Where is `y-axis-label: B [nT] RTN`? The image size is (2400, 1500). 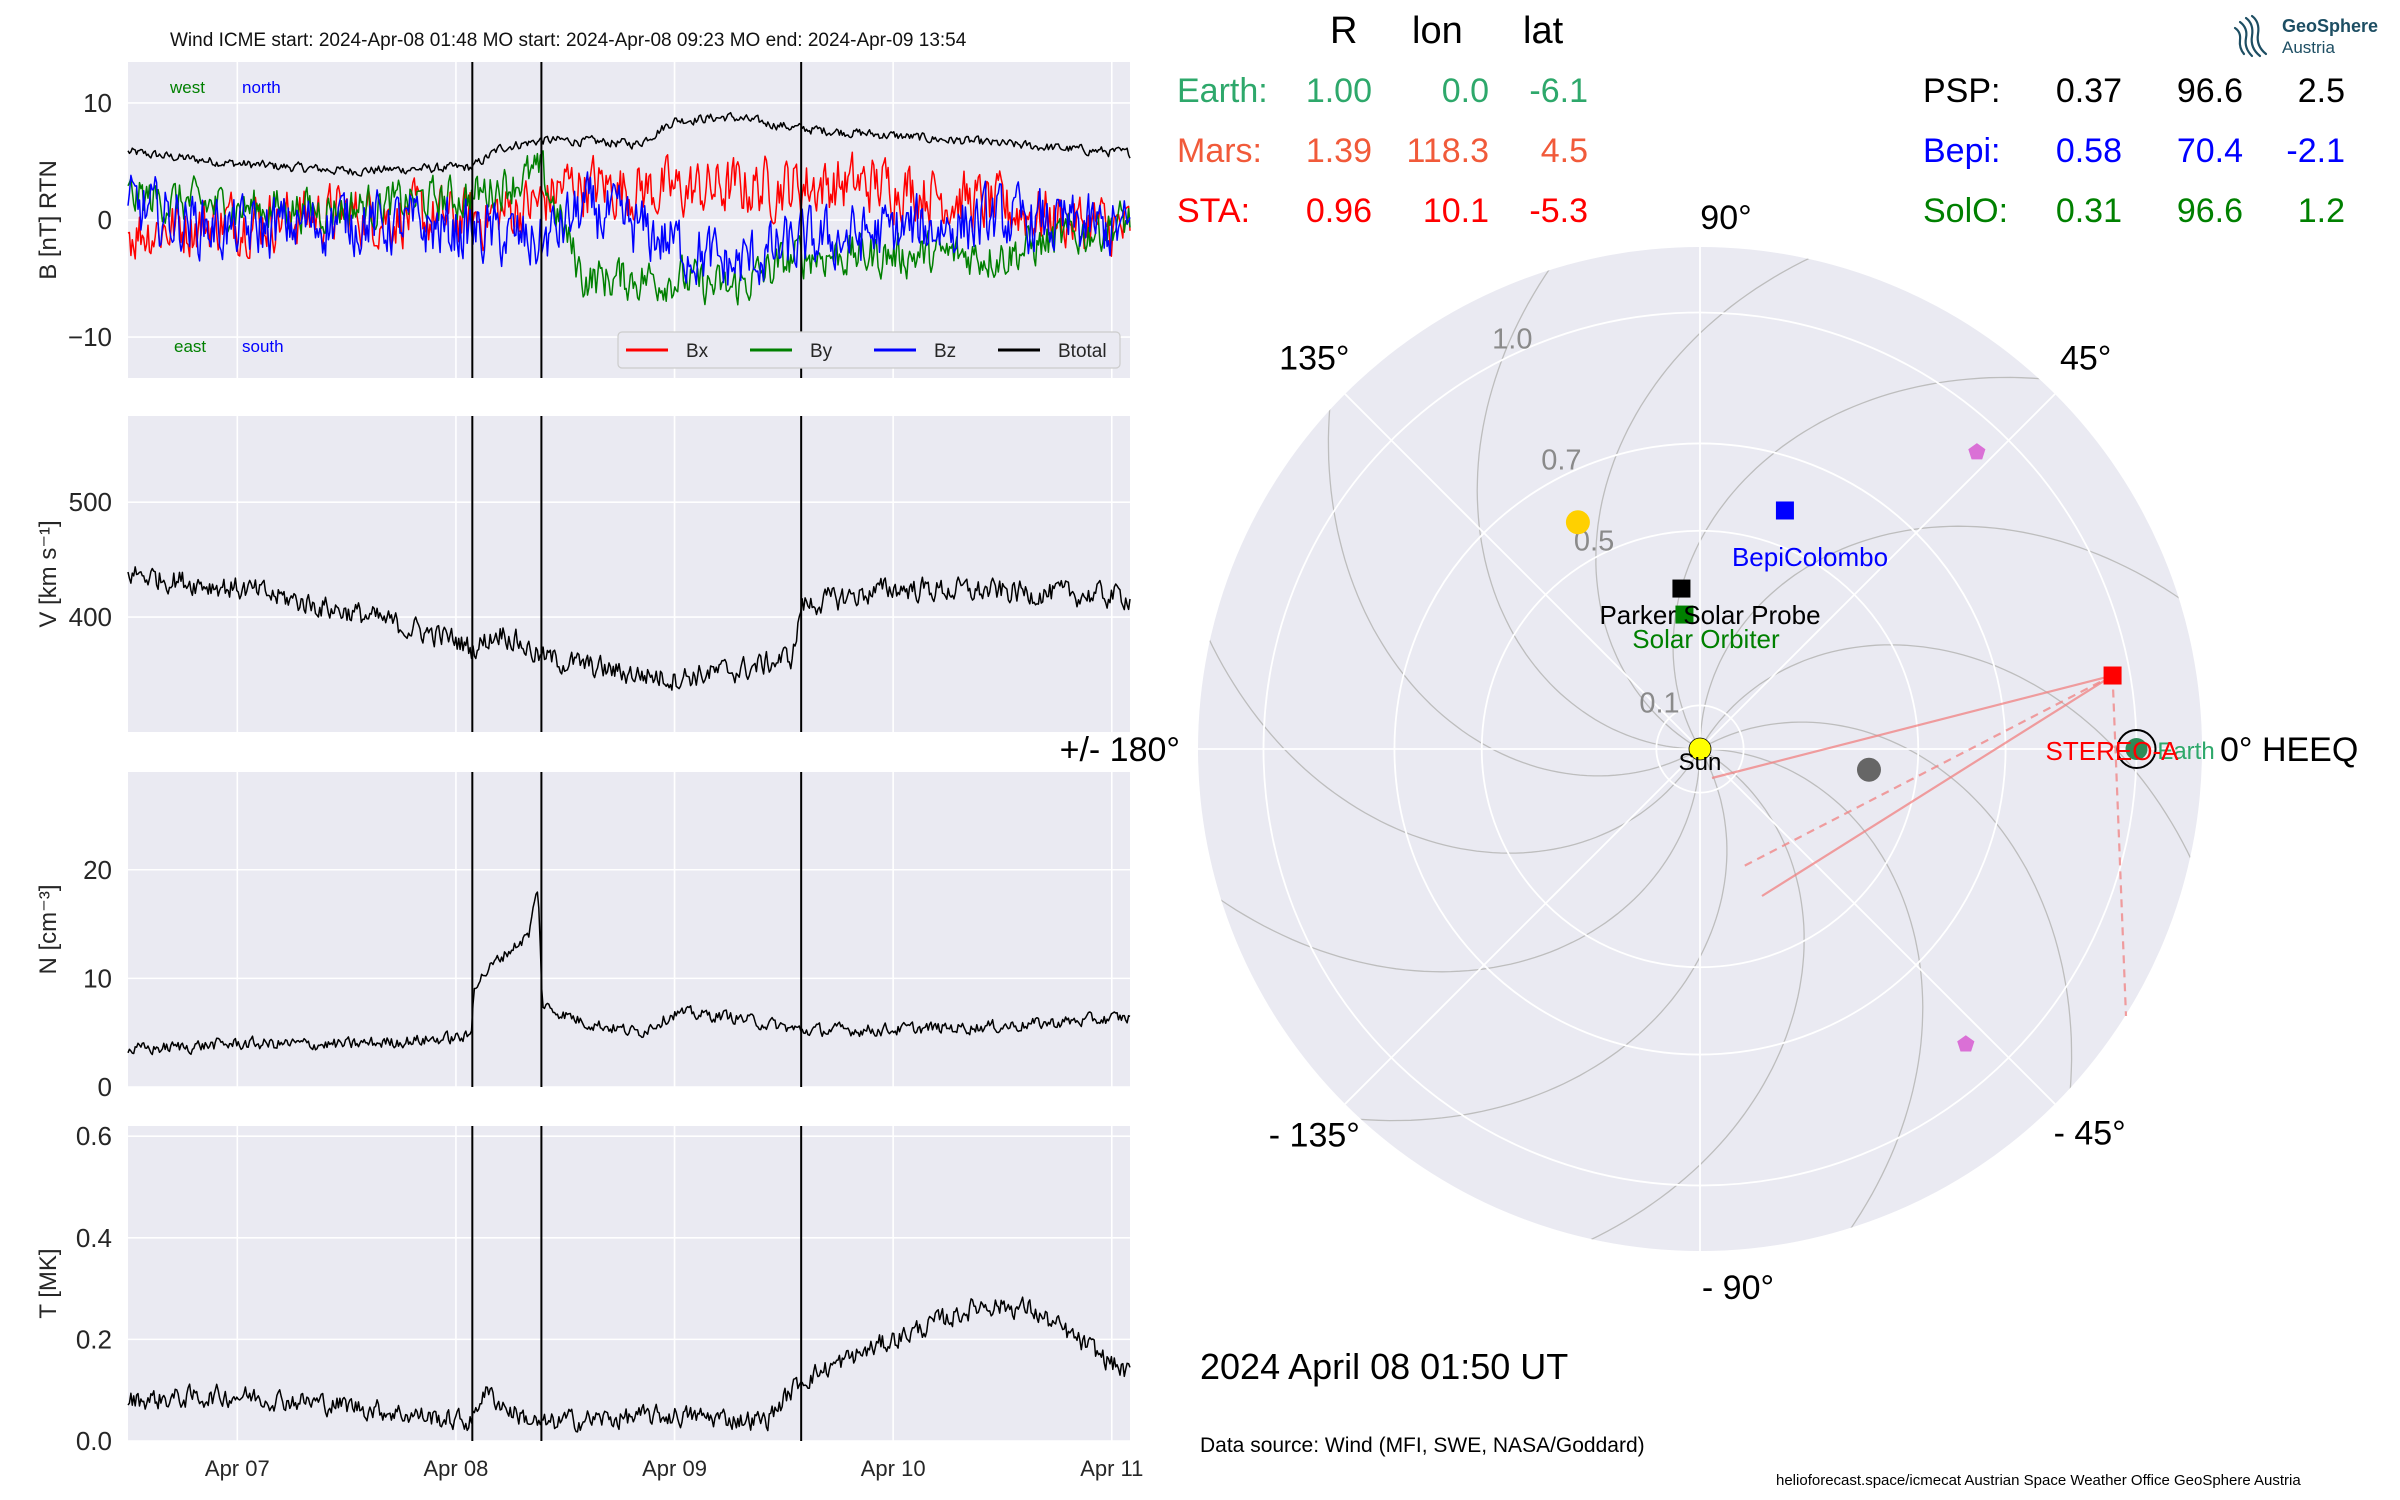
y-axis-label: B [nT] RTN is located at coordinates (48, 220).